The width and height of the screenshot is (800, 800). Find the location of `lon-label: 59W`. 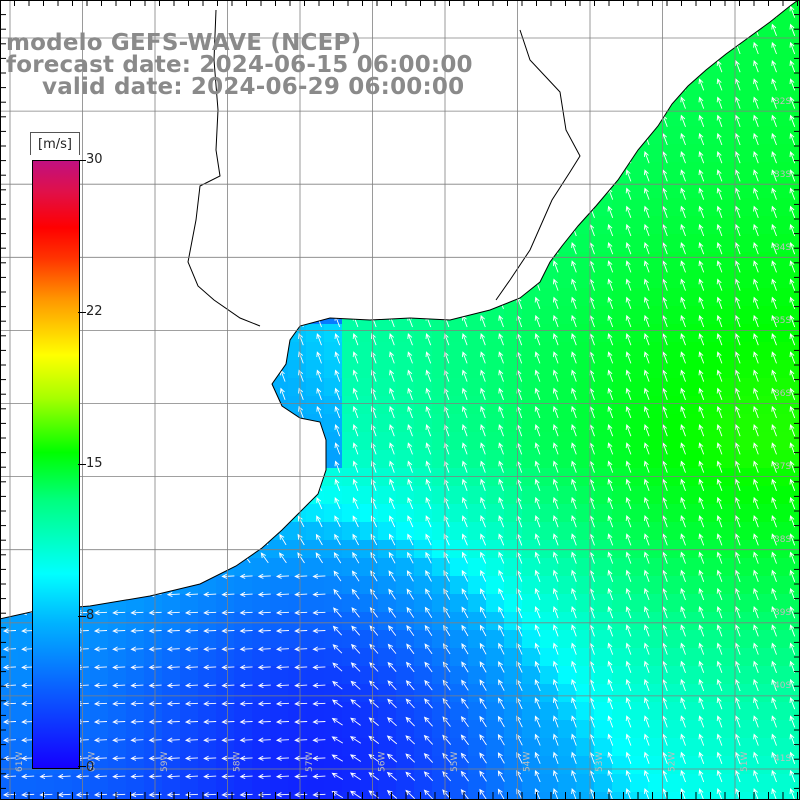

lon-label: 59W is located at coordinates (165, 762).